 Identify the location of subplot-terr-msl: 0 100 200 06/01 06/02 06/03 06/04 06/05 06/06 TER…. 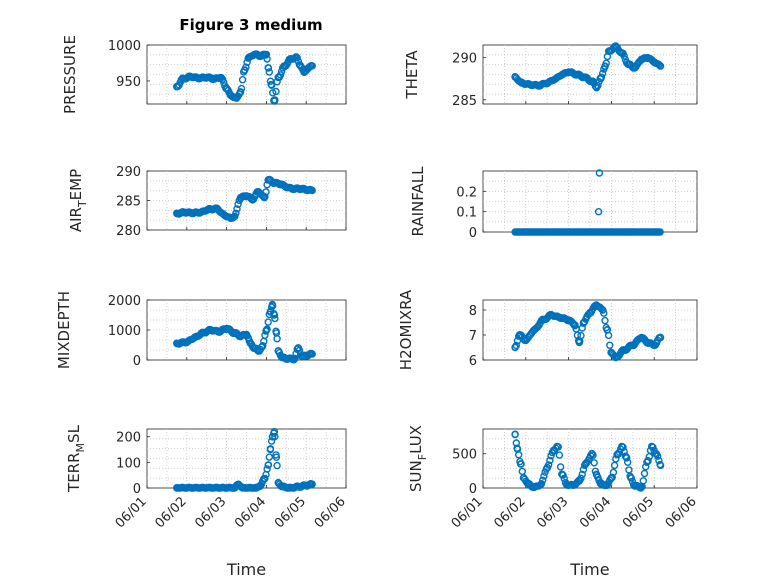
(207, 501).